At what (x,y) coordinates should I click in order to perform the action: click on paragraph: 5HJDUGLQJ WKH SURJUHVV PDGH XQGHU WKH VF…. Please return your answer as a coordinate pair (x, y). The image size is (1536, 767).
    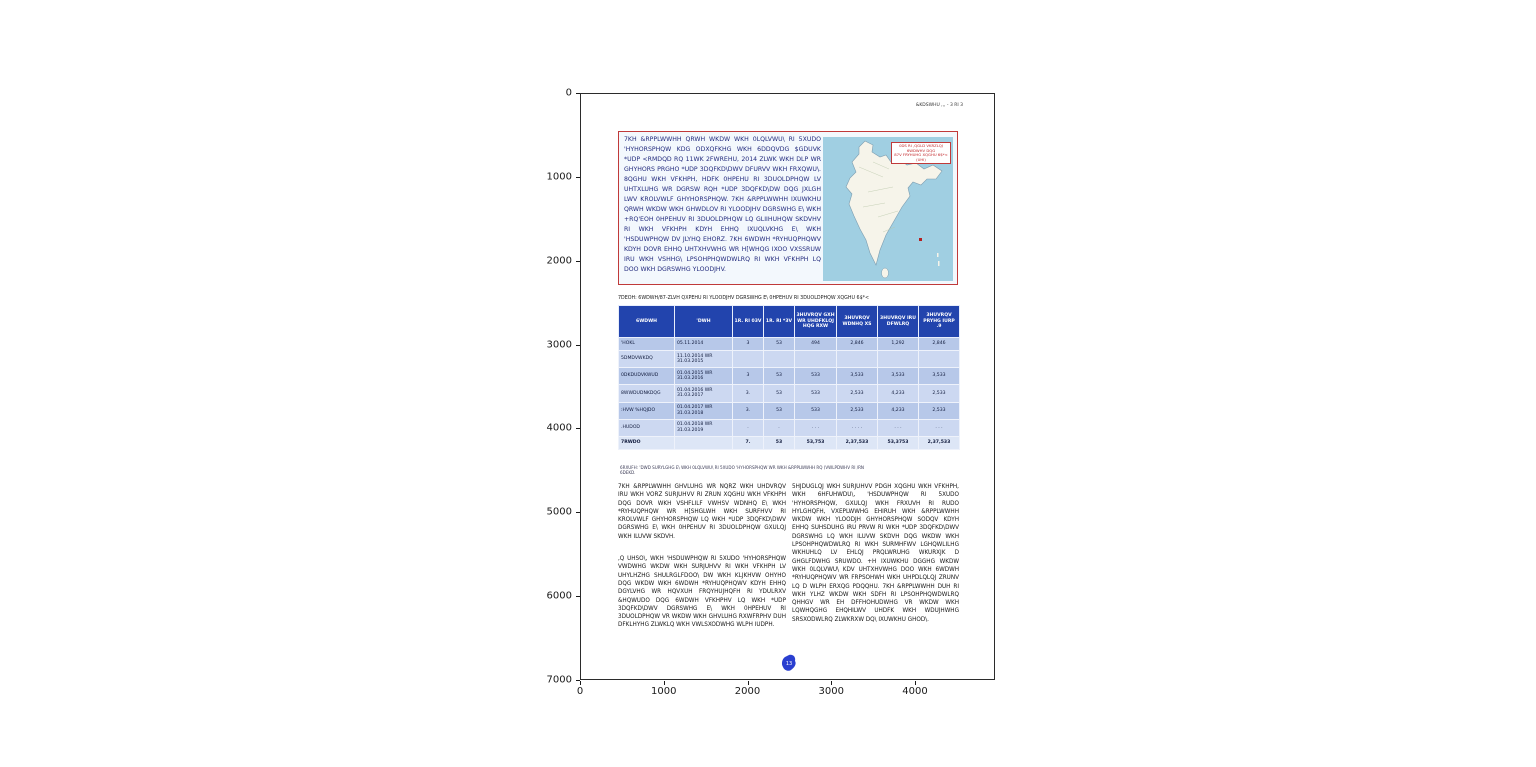
    Looking at the image, I should click on (875, 553).